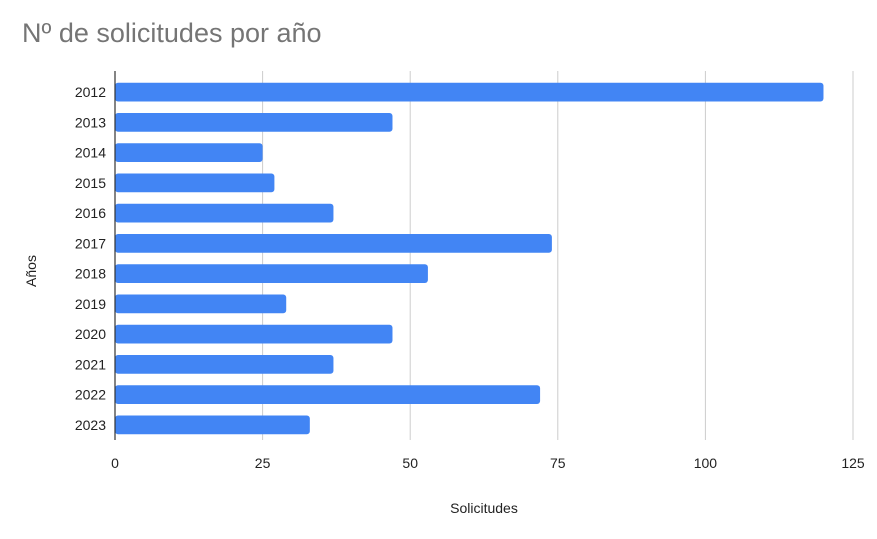 The image size is (877, 539). What do you see at coordinates (224, 213) in the screenshot?
I see `bar-2016` at bounding box center [224, 213].